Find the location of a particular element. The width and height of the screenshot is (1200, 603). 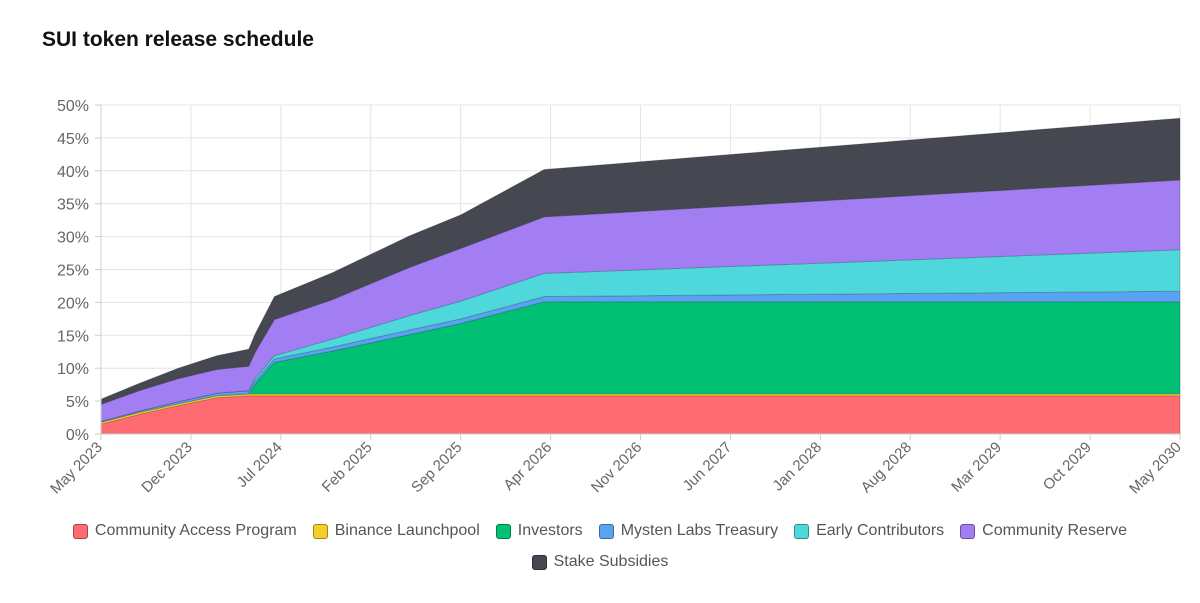

y-tick-label: 0% is located at coordinates (77, 435).